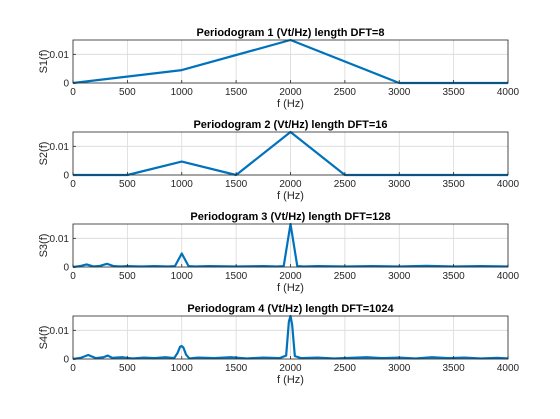  I want to click on plot-title: Periodogram 4 (Vt/Hz) length DFT=1024, so click(290, 309).